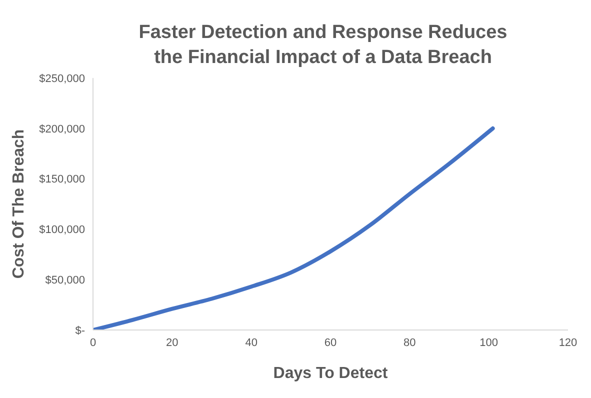  I want to click on x-tick-label: 20, so click(172, 342).